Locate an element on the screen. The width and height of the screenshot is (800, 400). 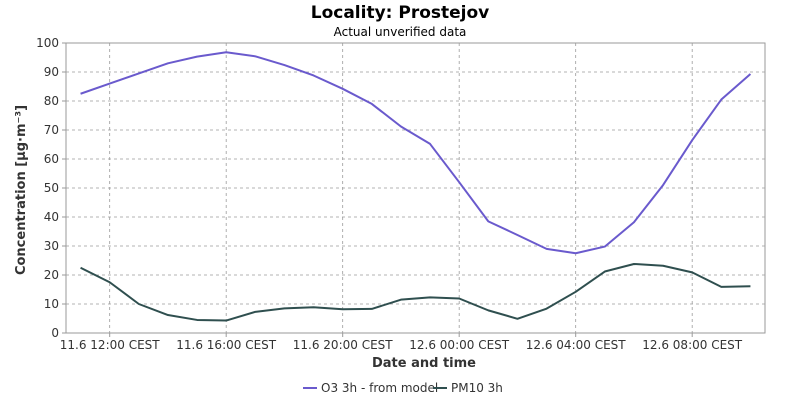
y-tick-label: 60 is located at coordinates (51, 159).